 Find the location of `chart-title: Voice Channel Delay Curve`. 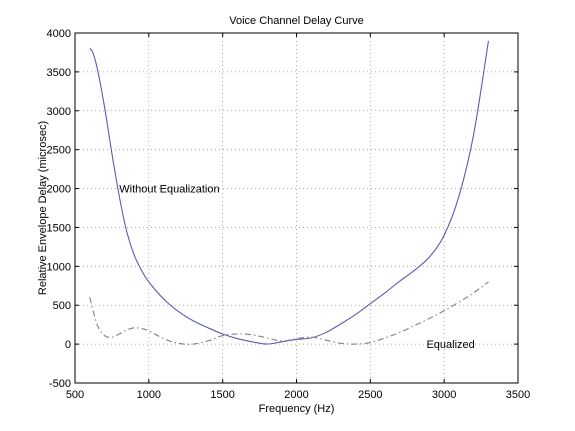

chart-title: Voice Channel Delay Curve is located at coordinates (296, 21).